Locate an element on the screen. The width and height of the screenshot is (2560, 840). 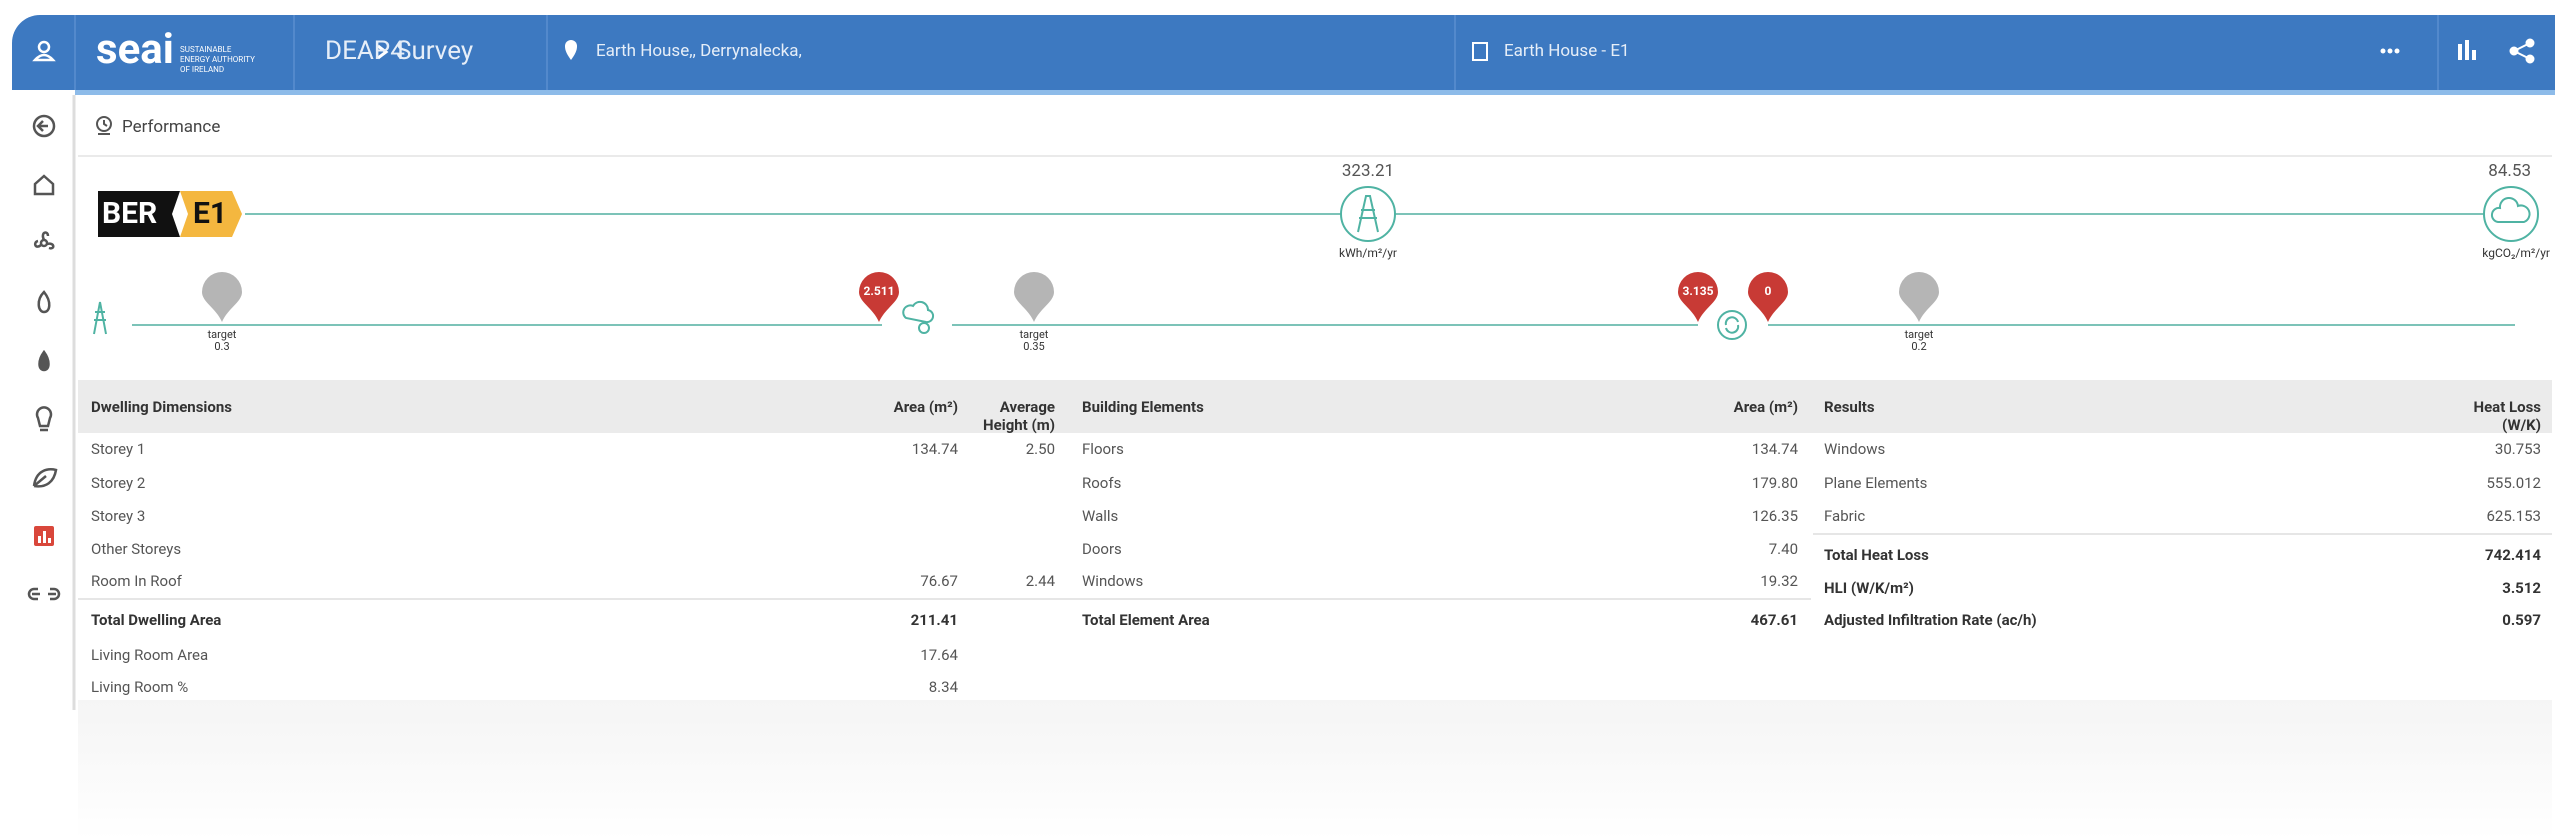
logo-tagline: SUSTAINABLE ENERGY AUTHORITY OF IRELAND is located at coordinates (217, 59).